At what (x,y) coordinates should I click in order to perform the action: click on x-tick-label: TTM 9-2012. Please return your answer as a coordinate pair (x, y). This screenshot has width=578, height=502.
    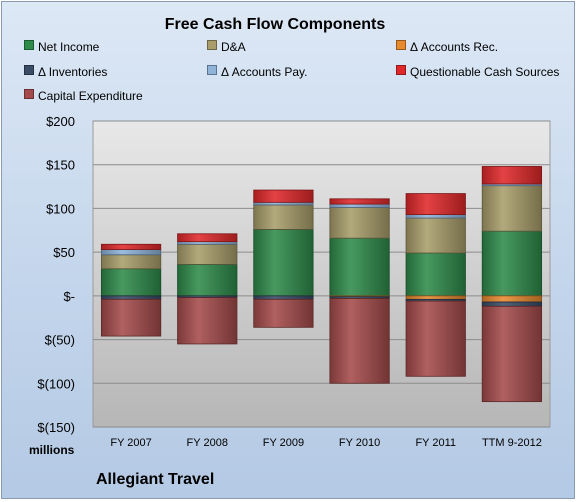
    Looking at the image, I should click on (512, 443).